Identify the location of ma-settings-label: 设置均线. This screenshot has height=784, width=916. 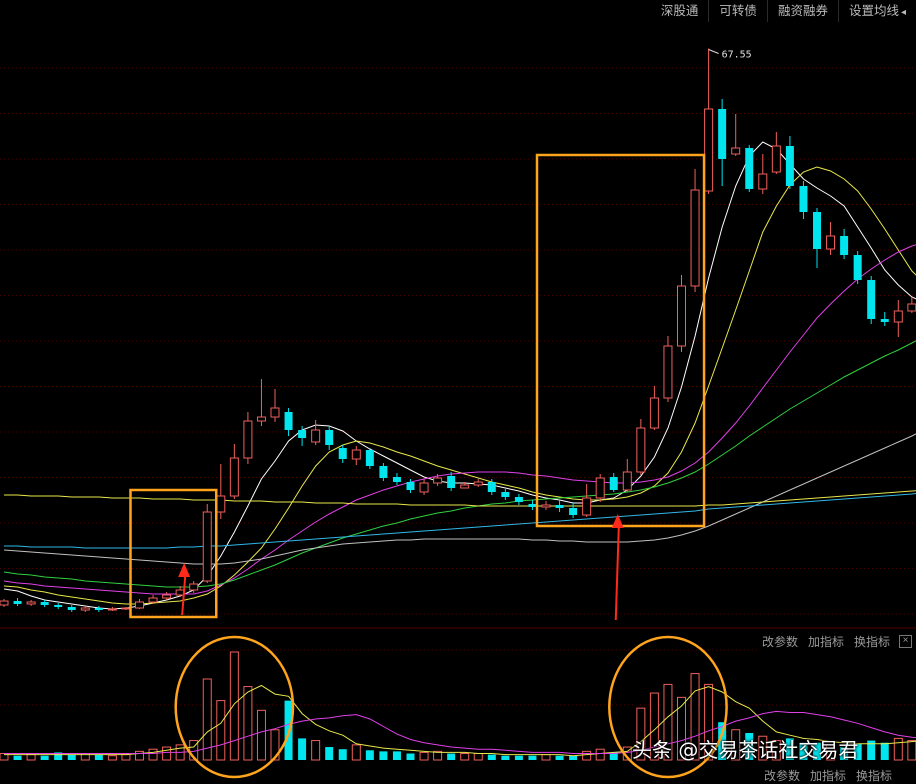
(873, 10).